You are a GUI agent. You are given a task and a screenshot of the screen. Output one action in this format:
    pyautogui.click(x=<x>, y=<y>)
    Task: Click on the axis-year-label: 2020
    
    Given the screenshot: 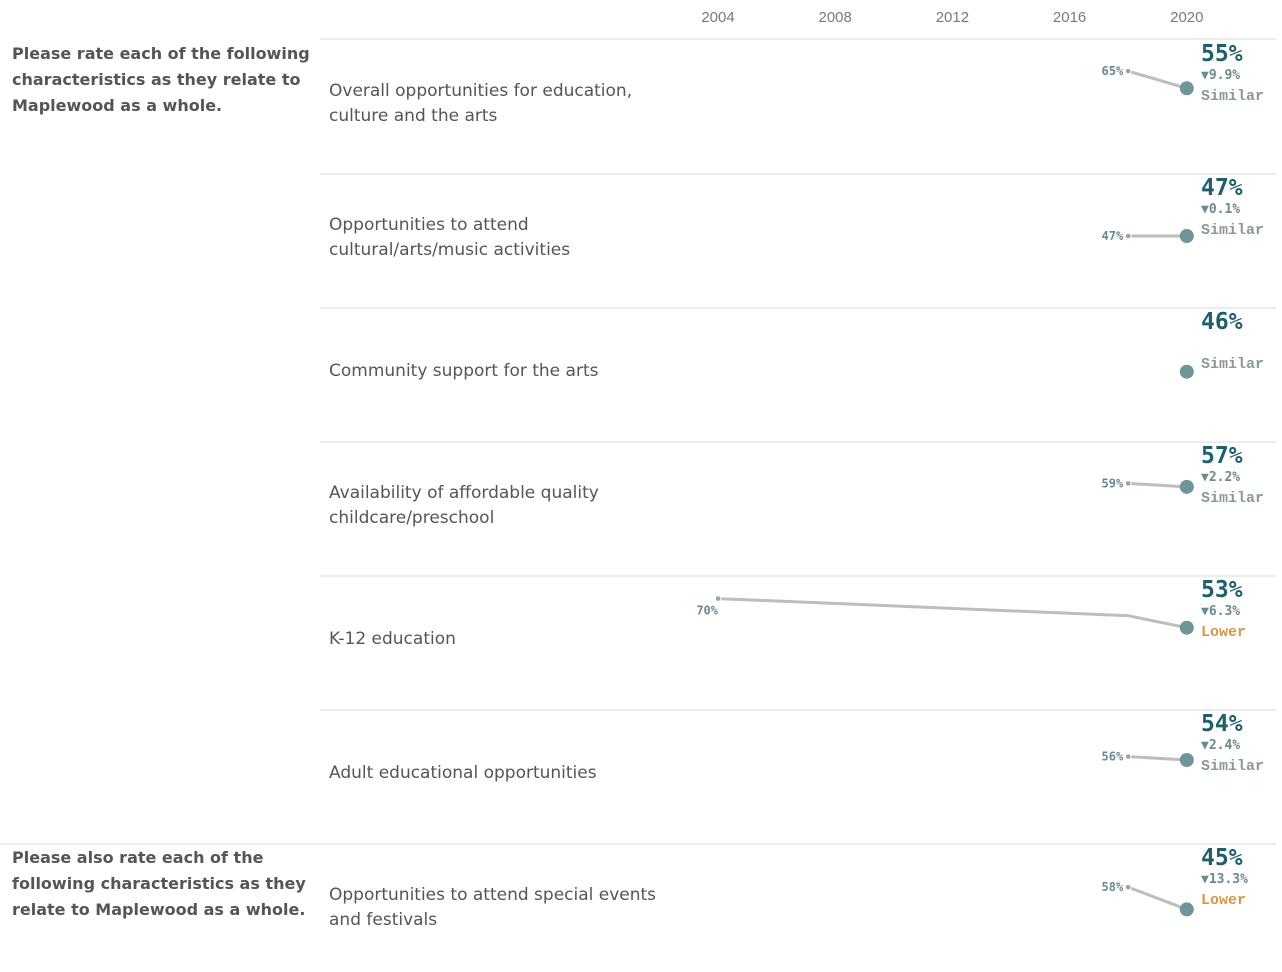 What is the action you would take?
    pyautogui.click(x=1186, y=17)
    